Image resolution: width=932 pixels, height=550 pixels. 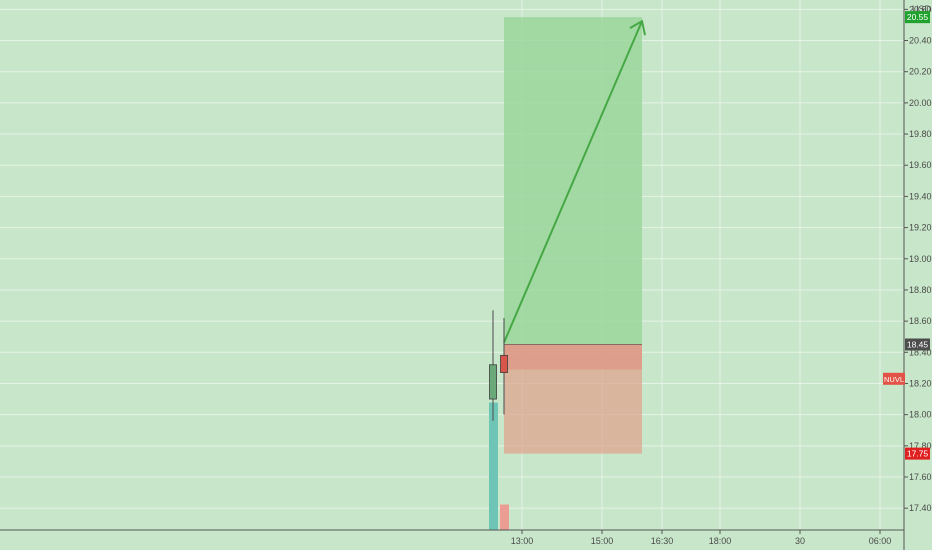 What do you see at coordinates (920, 446) in the screenshot?
I see `price-tick-label: 17.80` at bounding box center [920, 446].